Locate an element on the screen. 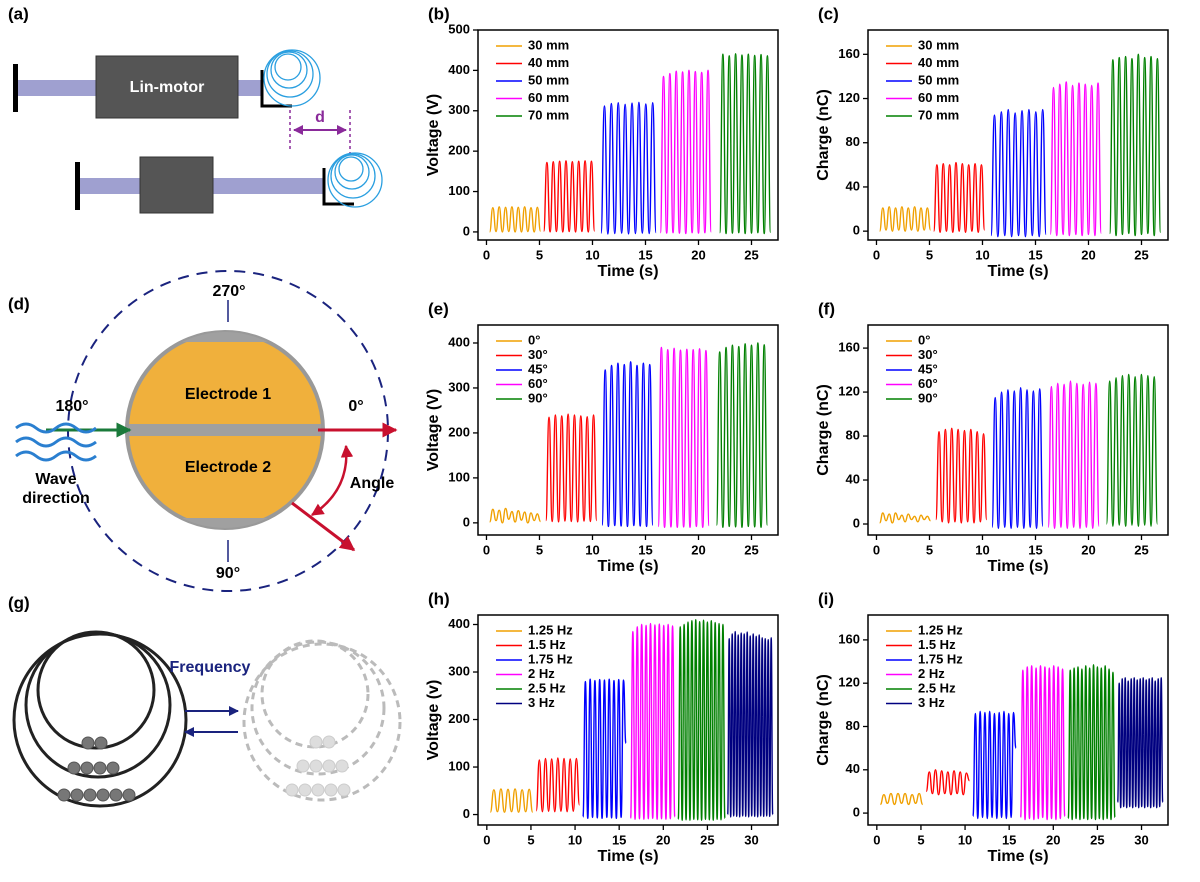  legend-label: 1.25 Hz is located at coordinates (940, 629).